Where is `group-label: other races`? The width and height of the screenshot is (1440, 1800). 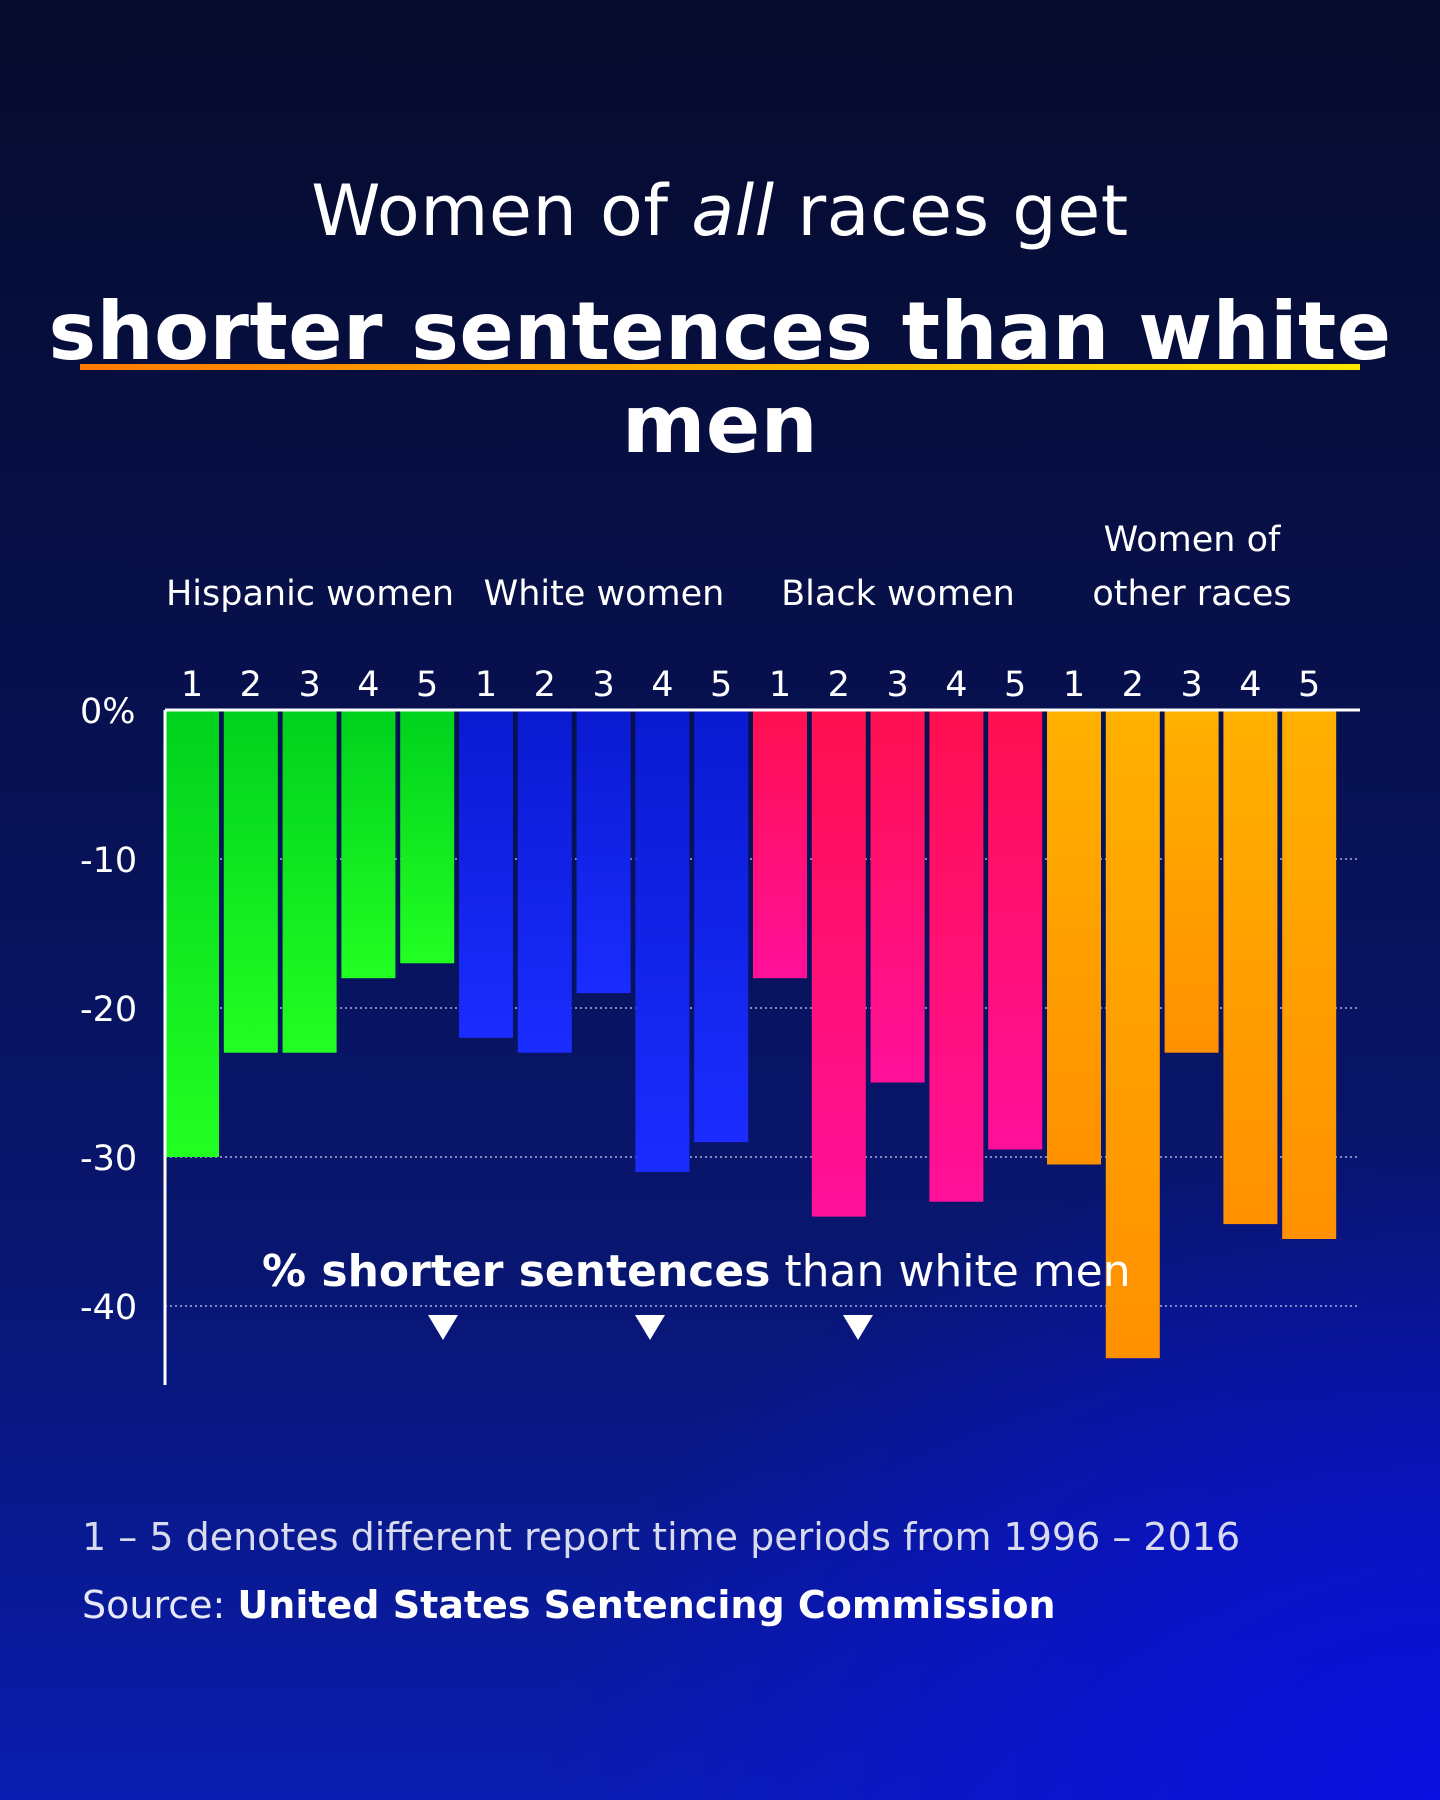
group-label: other races is located at coordinates (1191, 594).